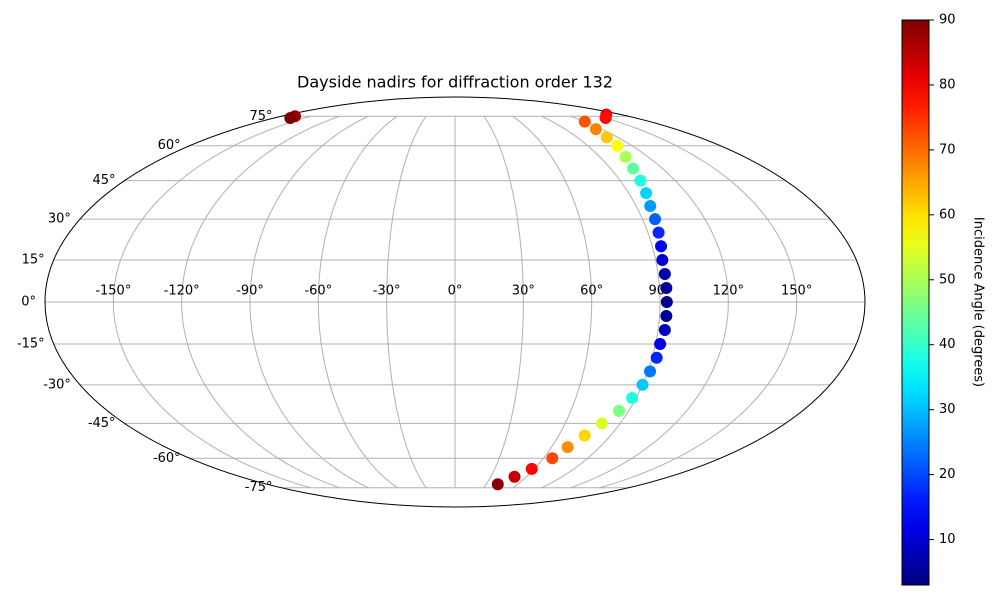 The width and height of the screenshot is (1000, 600). What do you see at coordinates (947, 279) in the screenshot?
I see `colorbar-tick-label: 50` at bounding box center [947, 279].